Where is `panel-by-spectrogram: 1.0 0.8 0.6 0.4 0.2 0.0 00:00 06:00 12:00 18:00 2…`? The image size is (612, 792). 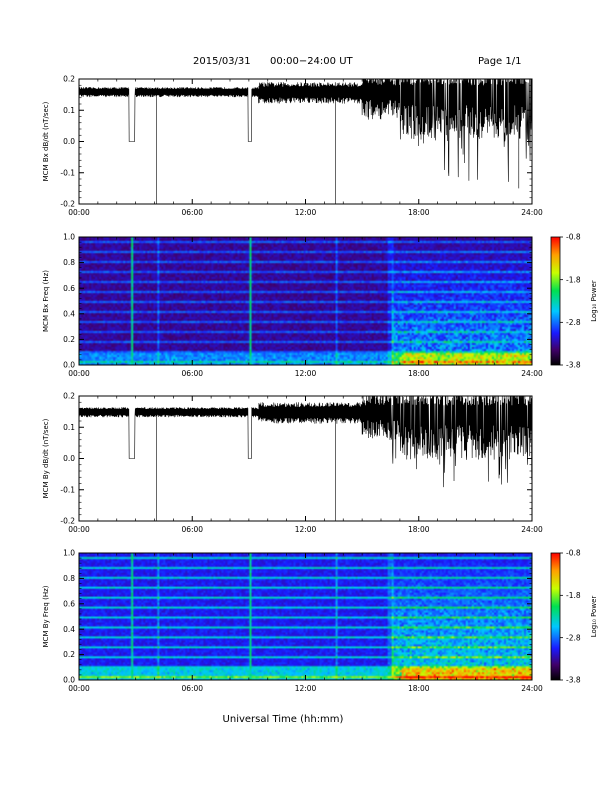
panel-by-spectrogram: 1.0 0.8 0.6 0.4 0.2 0.0 00:00 06:00 12:00 18:00 2… is located at coordinates (292, 621).